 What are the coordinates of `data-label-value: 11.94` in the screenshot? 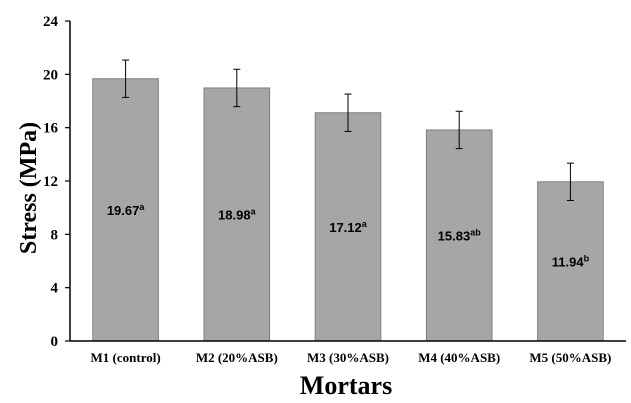 It's located at (568, 261).